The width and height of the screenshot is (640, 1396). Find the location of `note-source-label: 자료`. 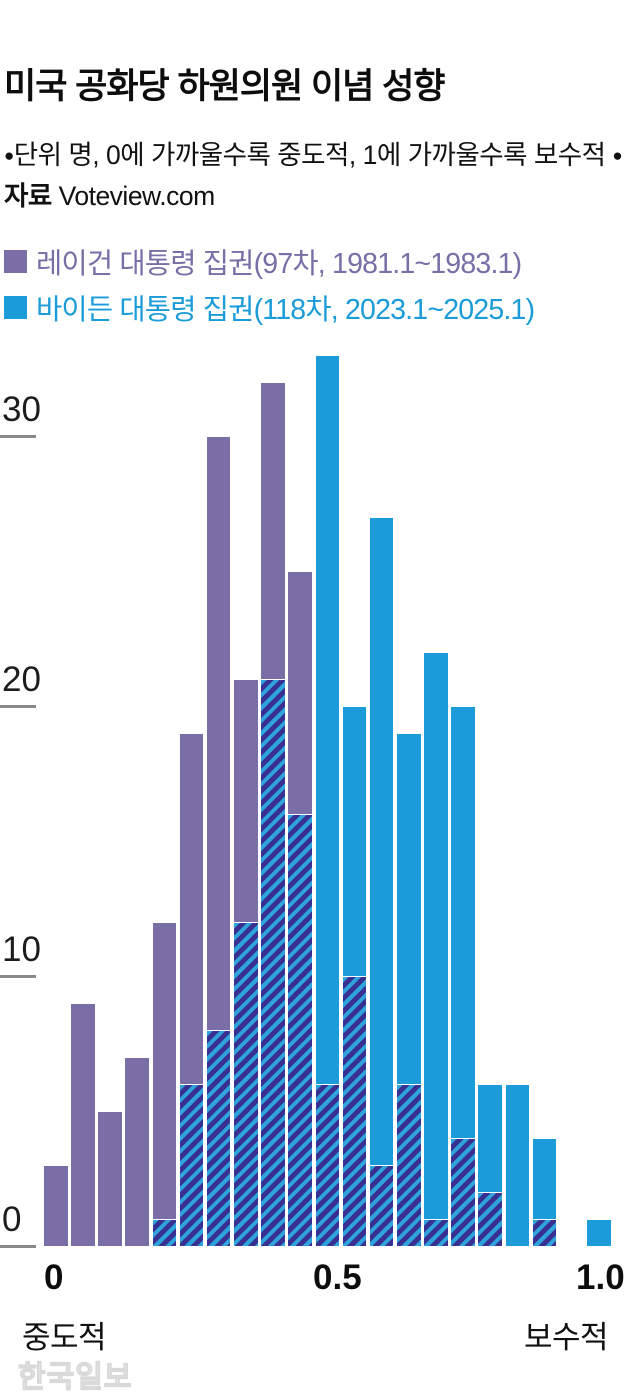

note-source-label: 자료 is located at coordinates (28, 195).